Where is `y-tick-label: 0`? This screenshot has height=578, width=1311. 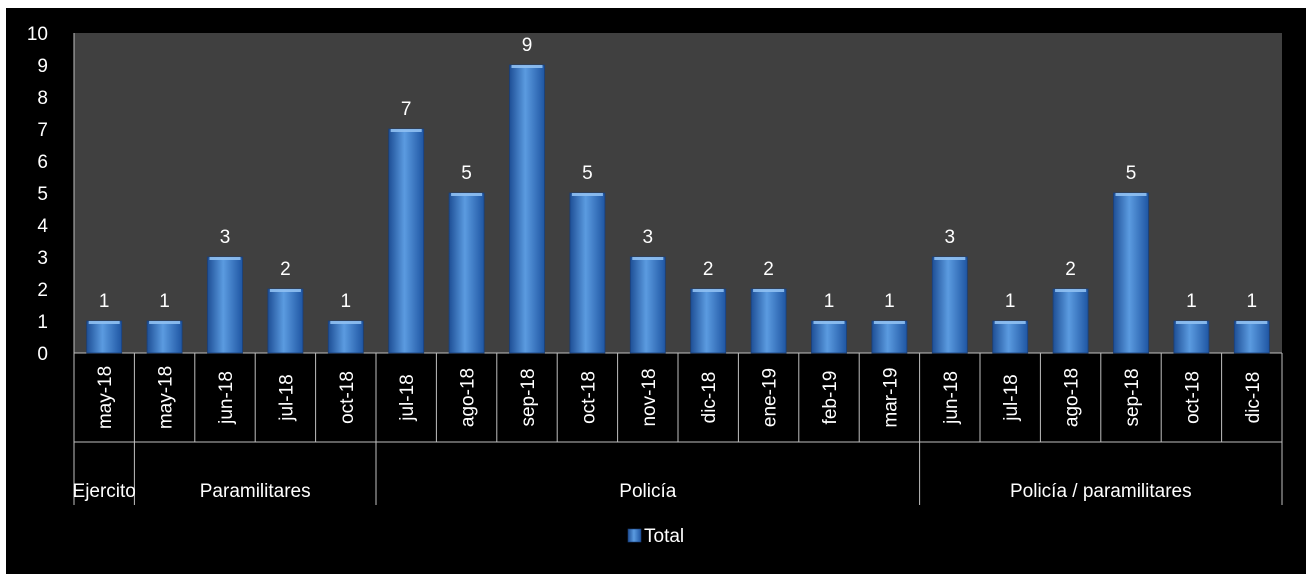 y-tick-label: 0 is located at coordinates (42, 354).